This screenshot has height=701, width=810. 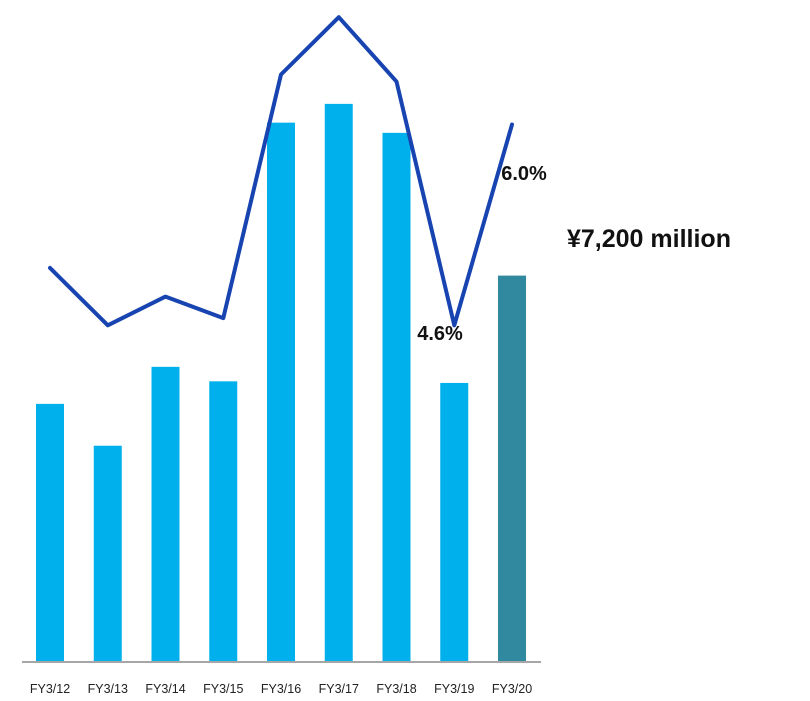 What do you see at coordinates (512, 689) in the screenshot?
I see `x-tick-label: FY3/20` at bounding box center [512, 689].